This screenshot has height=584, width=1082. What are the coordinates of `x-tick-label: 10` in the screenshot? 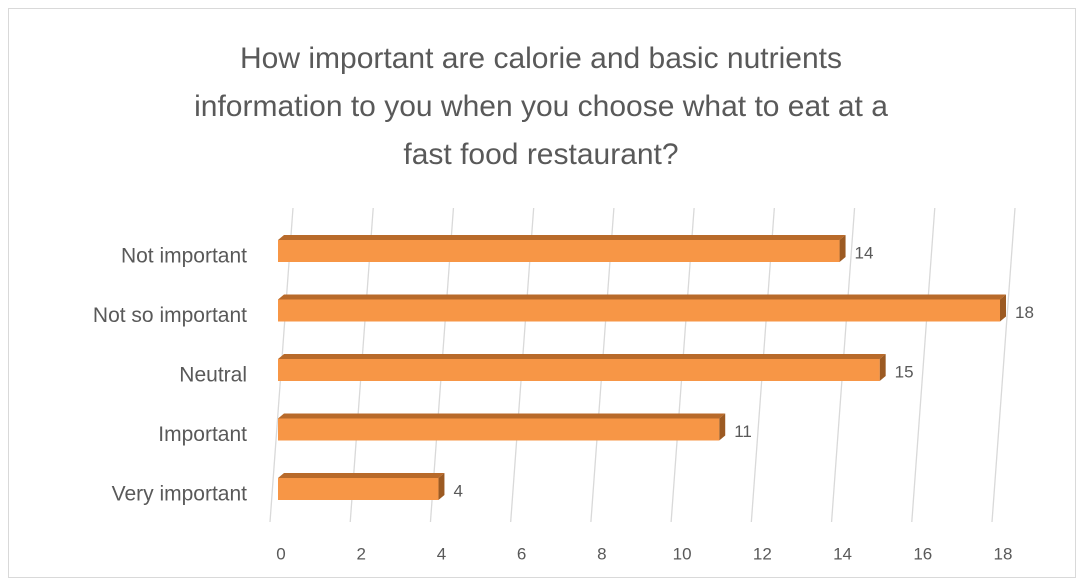 It's located at (682, 553).